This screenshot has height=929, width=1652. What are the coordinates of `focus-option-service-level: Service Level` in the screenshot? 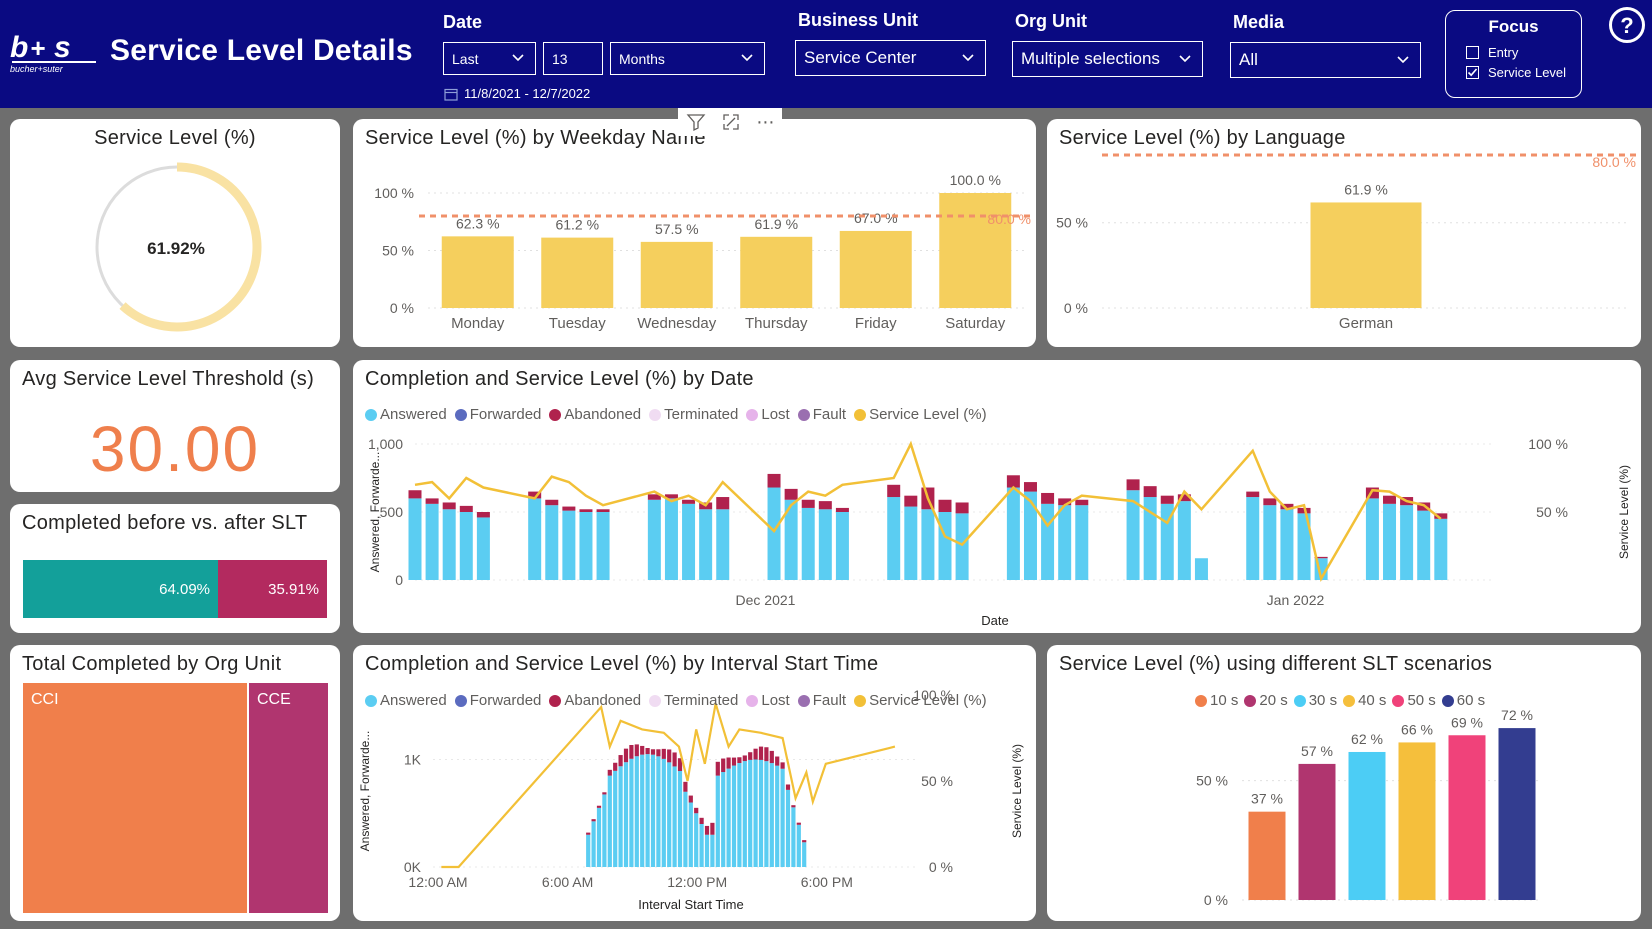 It's located at (1516, 72).